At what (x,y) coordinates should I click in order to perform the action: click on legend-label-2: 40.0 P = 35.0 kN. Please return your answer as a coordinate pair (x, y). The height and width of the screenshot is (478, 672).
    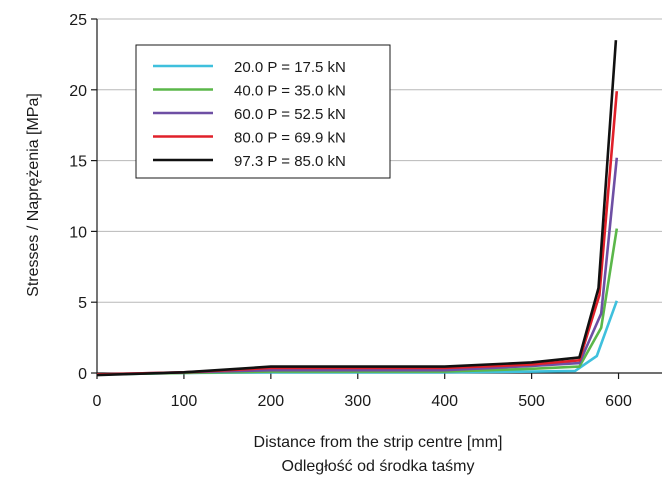
    Looking at the image, I should click on (290, 91).